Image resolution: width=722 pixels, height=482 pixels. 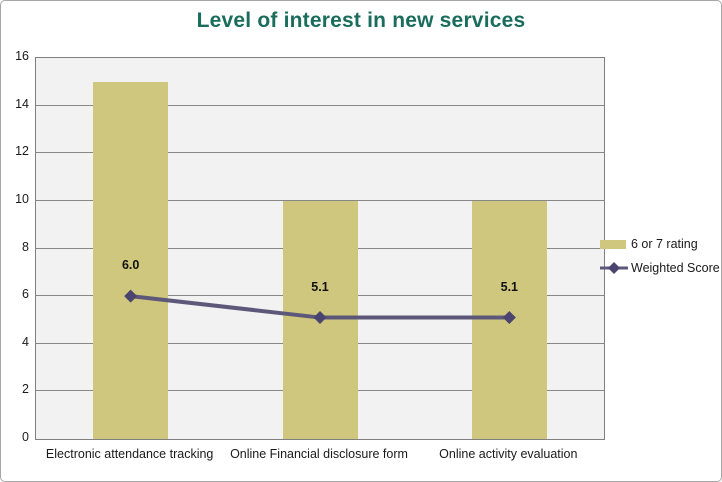 What do you see at coordinates (25, 437) in the screenshot?
I see `y-tick-label-0: 0` at bounding box center [25, 437].